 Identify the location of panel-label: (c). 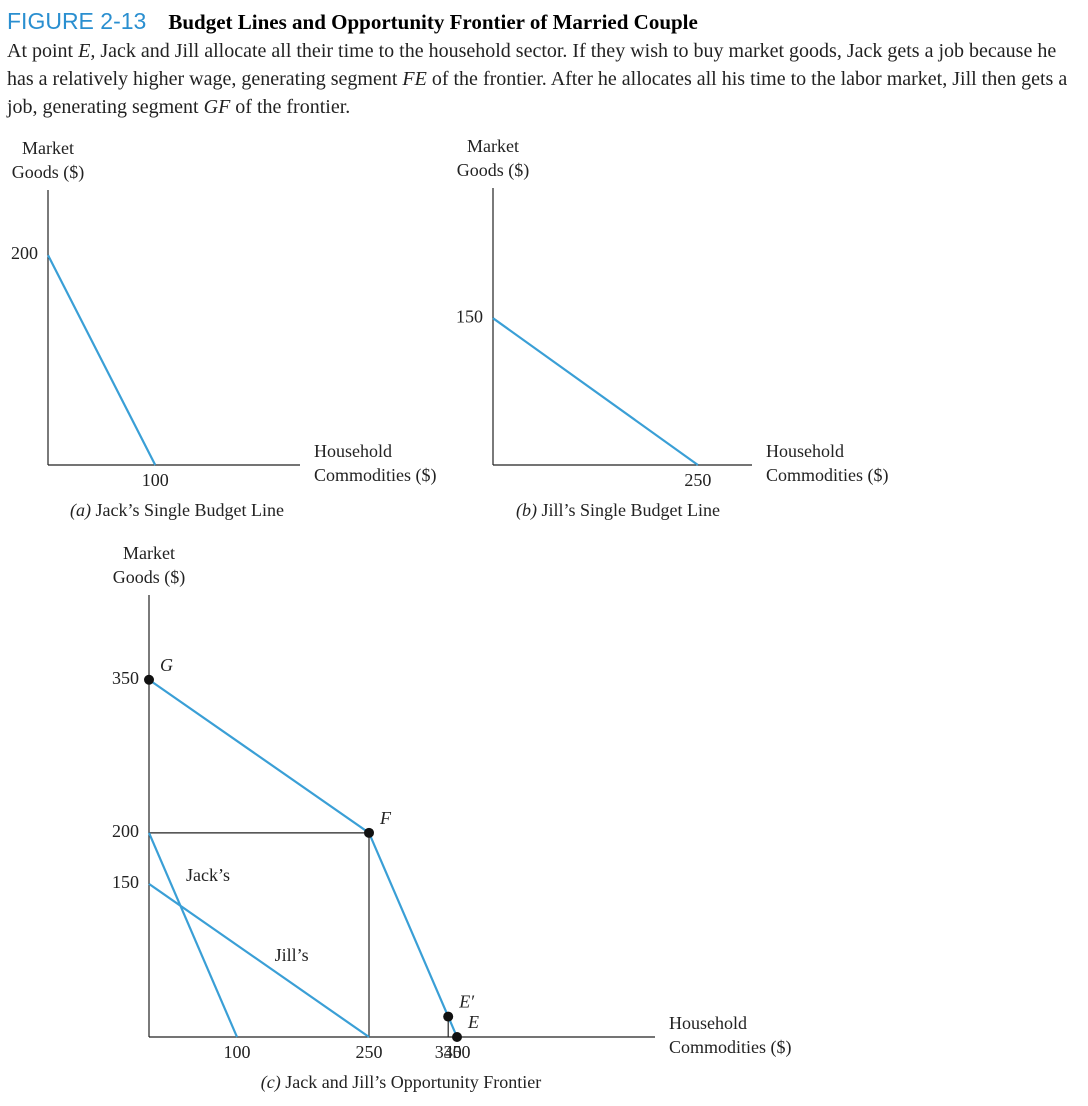
(271, 1082).